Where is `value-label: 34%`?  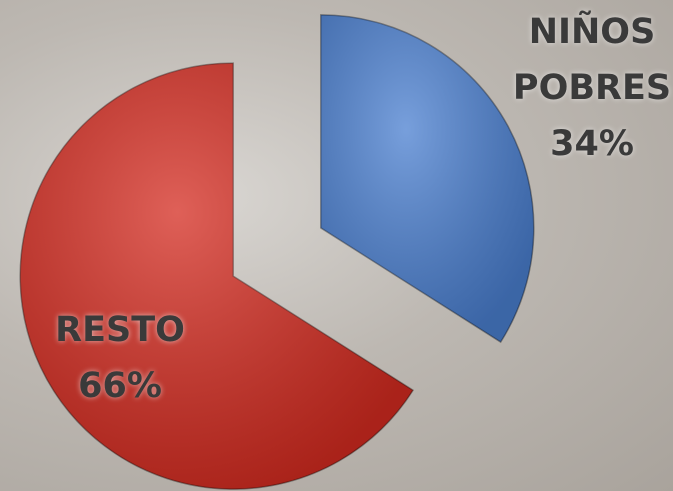
value-label: 34% is located at coordinates (592, 144).